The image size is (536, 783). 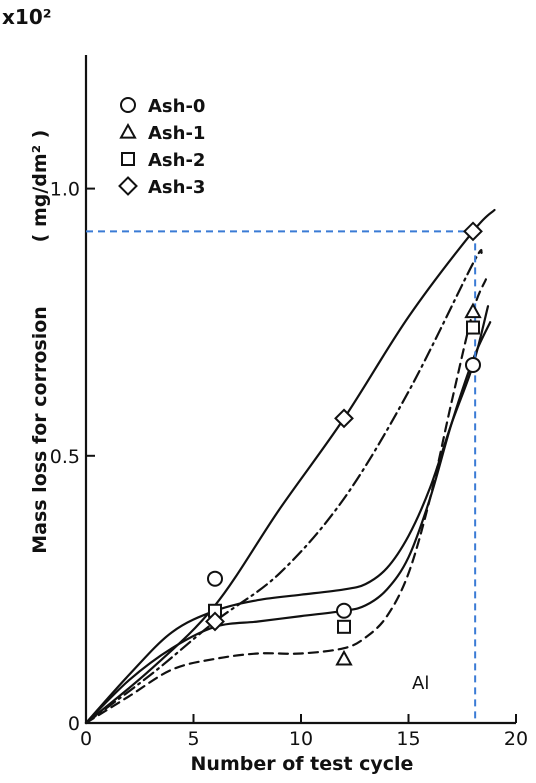 I want to click on legend: Ash-0 Ash-1 Ash-2 Ash-3, so click(x=161, y=147).